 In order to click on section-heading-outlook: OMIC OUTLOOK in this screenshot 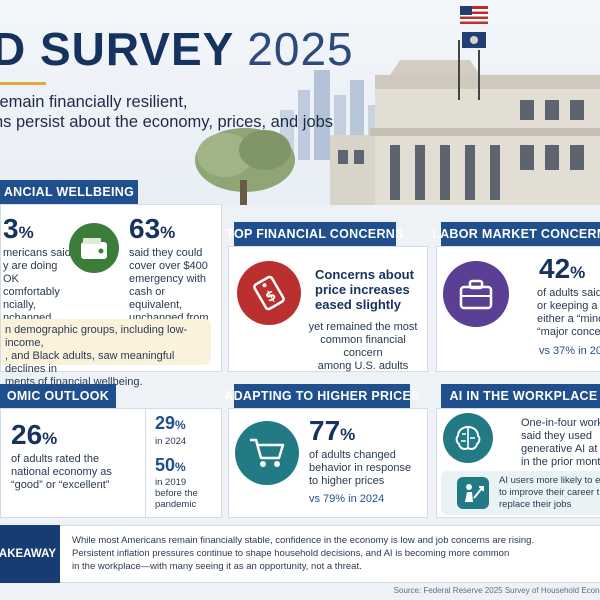, I will do `click(58, 396)`.